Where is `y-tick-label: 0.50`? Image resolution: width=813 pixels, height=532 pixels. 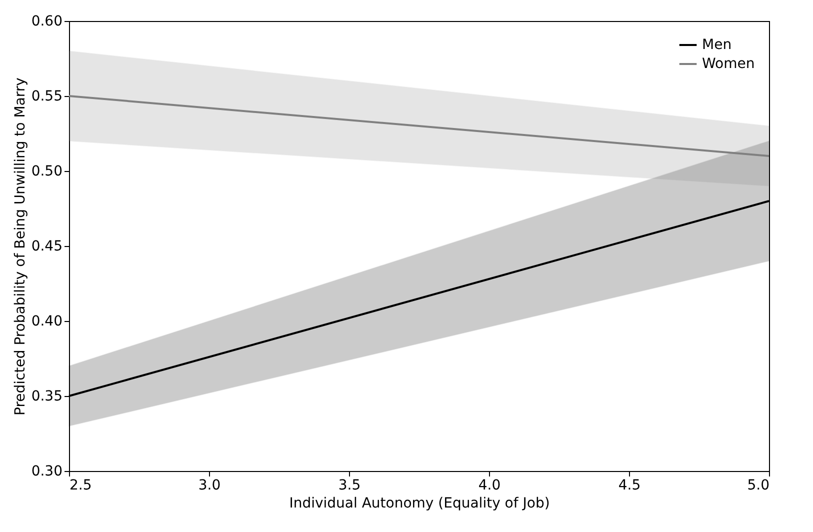
y-tick-label: 0.50 is located at coordinates (46, 172).